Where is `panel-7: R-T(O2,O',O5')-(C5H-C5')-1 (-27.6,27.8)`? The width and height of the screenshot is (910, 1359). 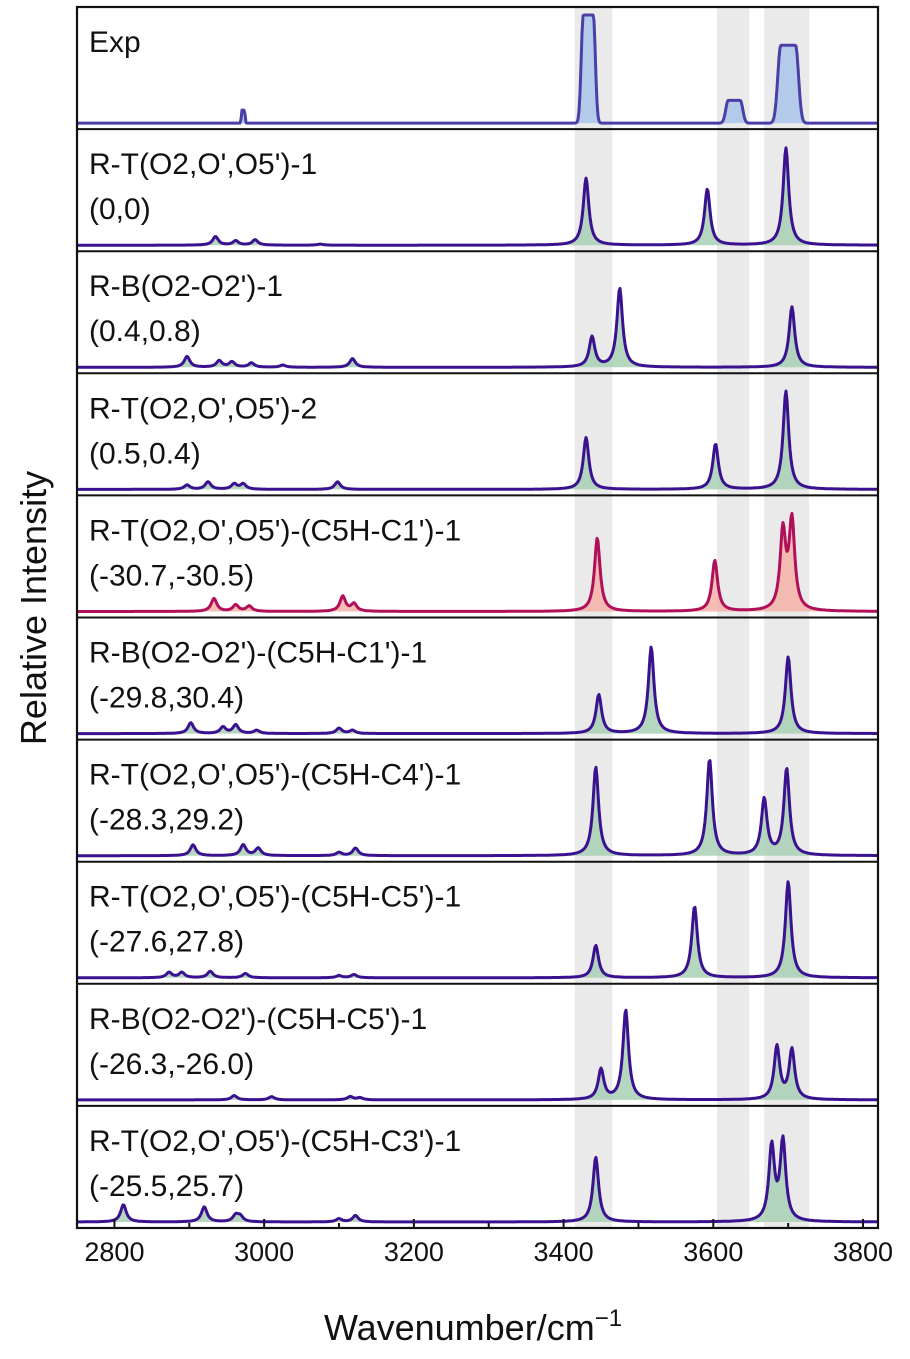 panel-7: R-T(O2,O',O5')-(C5H-C5')-1 (-27.6,27.8) is located at coordinates (477, 929).